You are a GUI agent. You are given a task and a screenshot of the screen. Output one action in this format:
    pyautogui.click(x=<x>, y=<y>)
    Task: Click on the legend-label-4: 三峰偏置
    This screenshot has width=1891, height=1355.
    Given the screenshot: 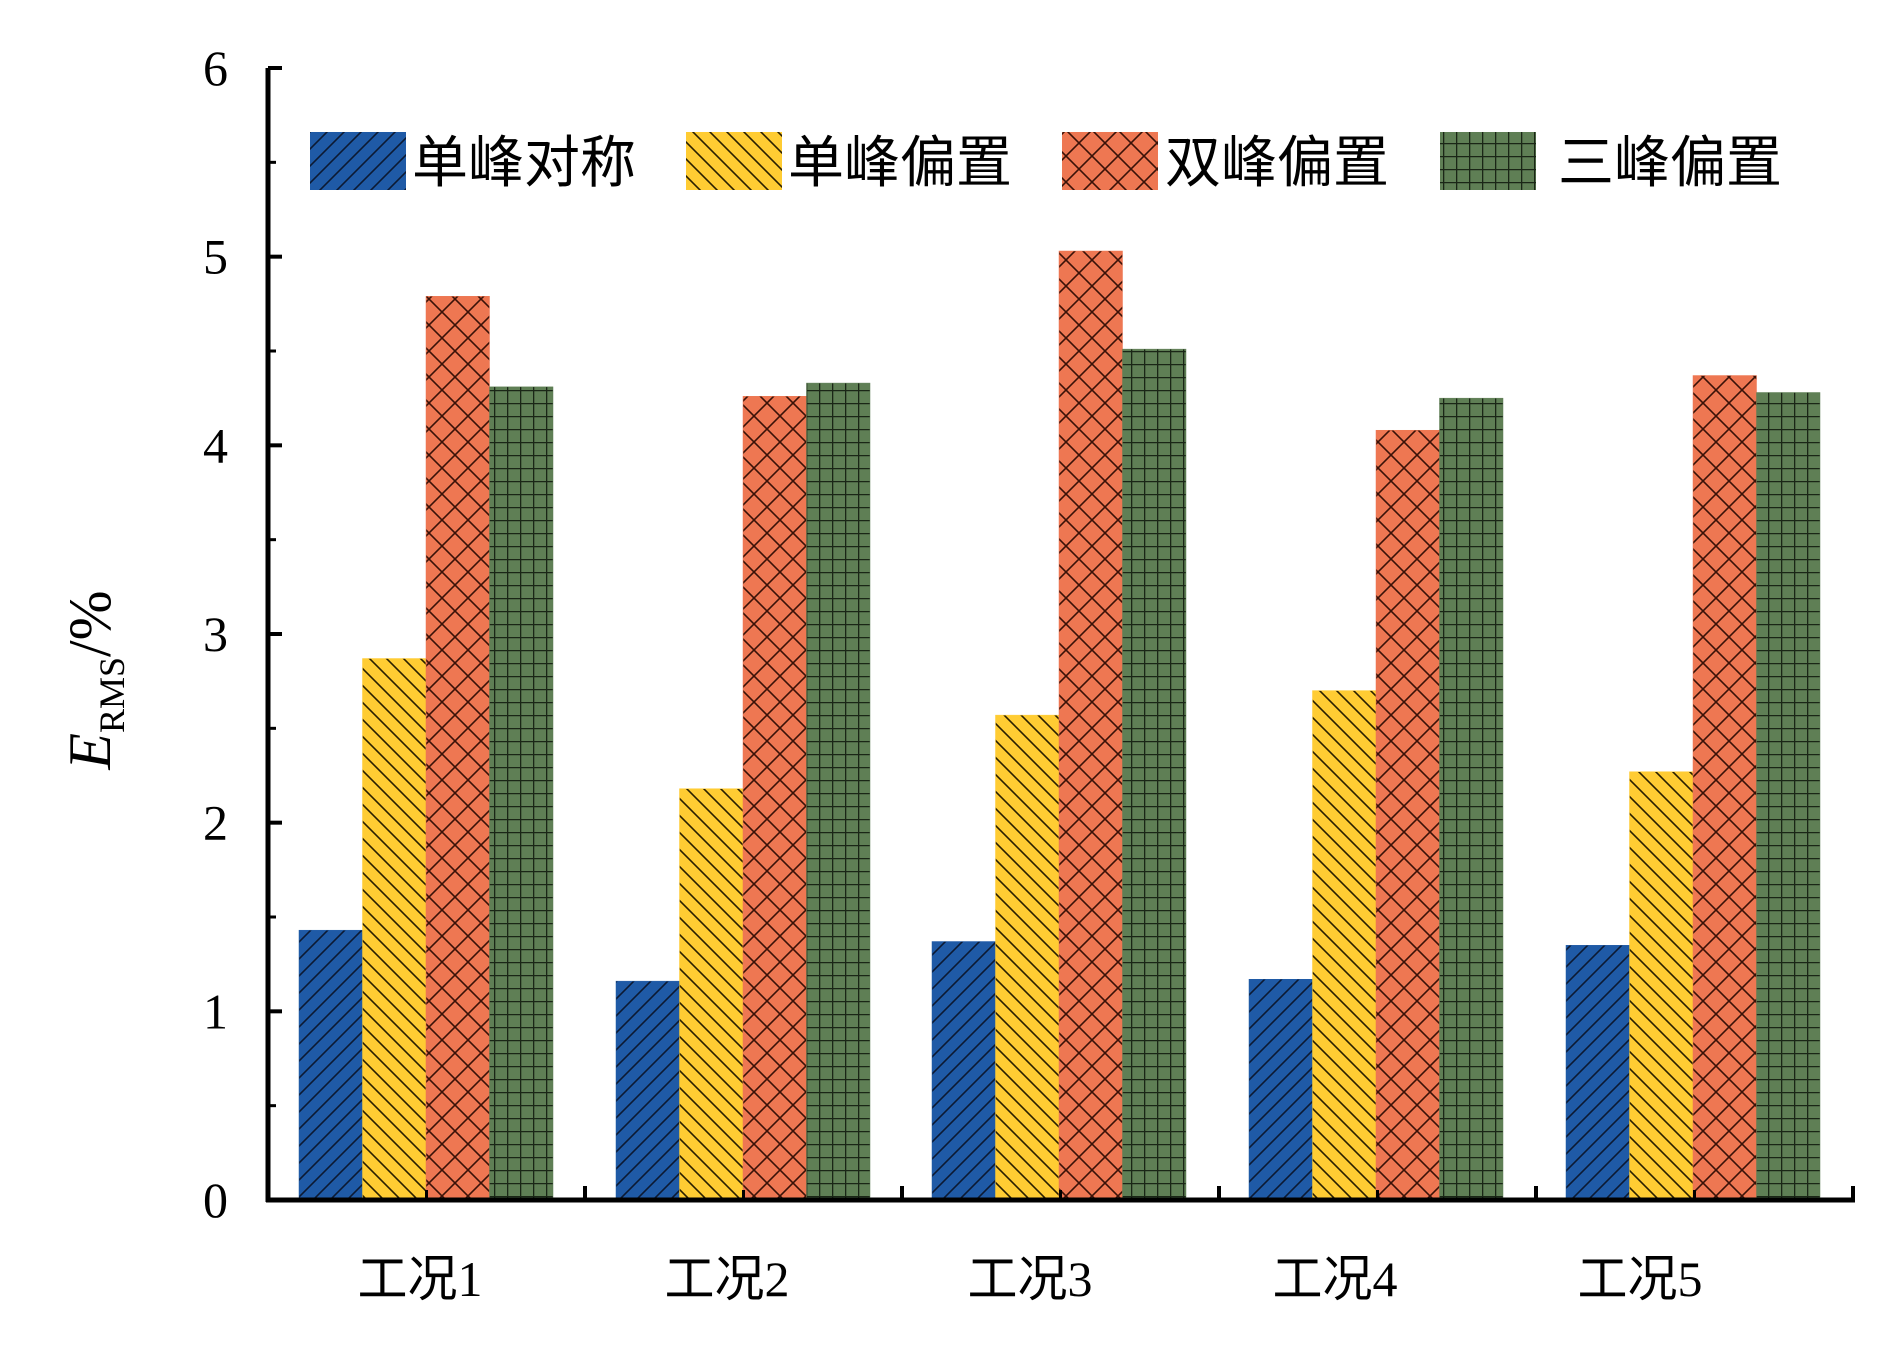 What is the action you would take?
    pyautogui.click(x=1670, y=163)
    